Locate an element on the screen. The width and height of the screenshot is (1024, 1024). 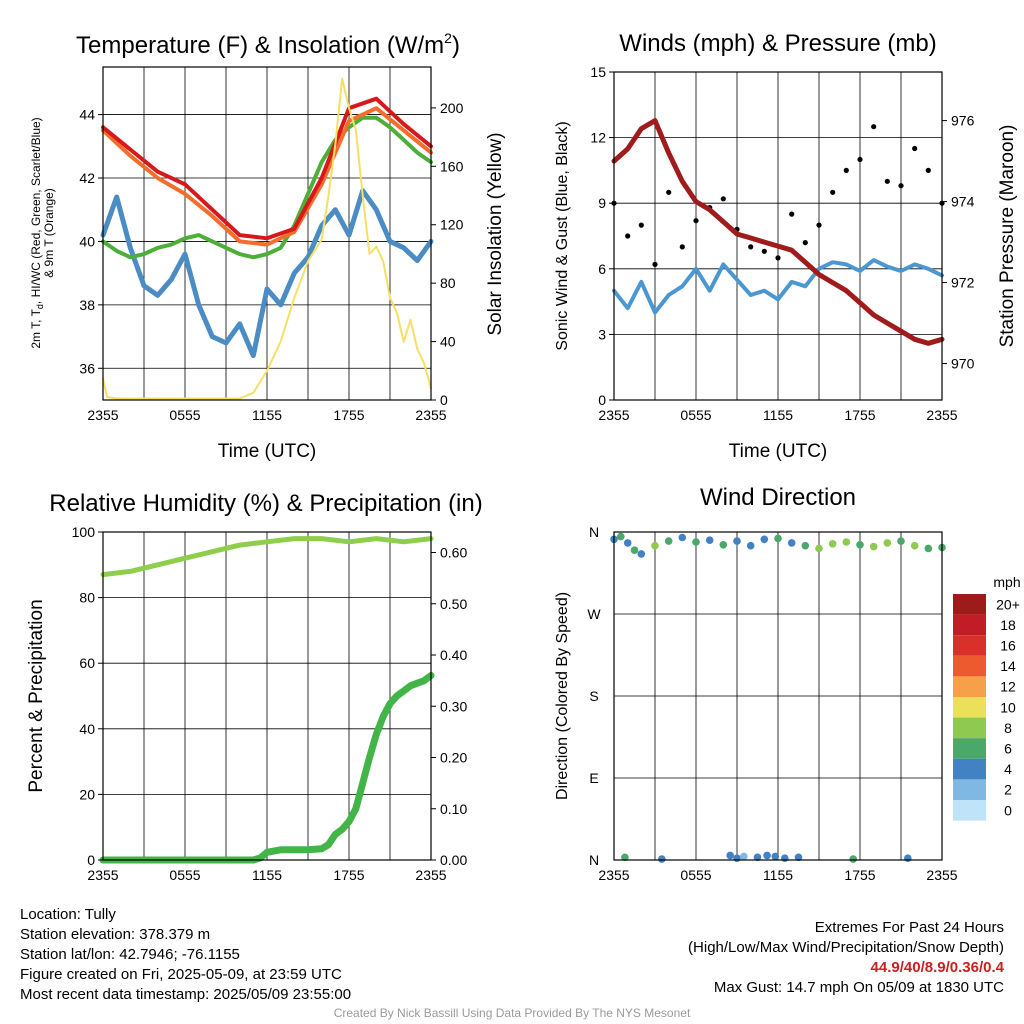
winds-y-axis-label: Sonic Wind & Gust (Blue, Black) is located at coordinates (562, 235).